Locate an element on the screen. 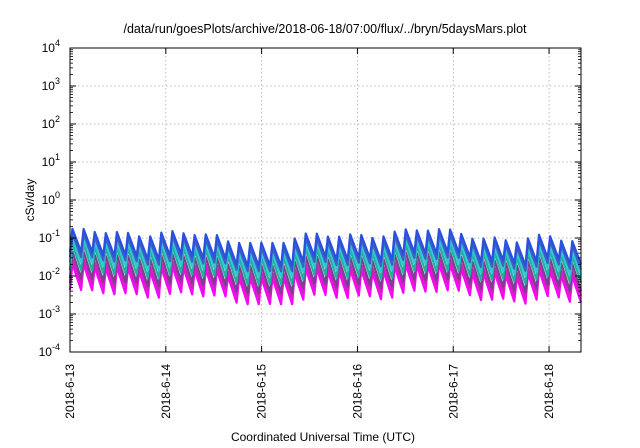 The height and width of the screenshot is (448, 640). y-tick-label: 10² is located at coordinates (51, 122).